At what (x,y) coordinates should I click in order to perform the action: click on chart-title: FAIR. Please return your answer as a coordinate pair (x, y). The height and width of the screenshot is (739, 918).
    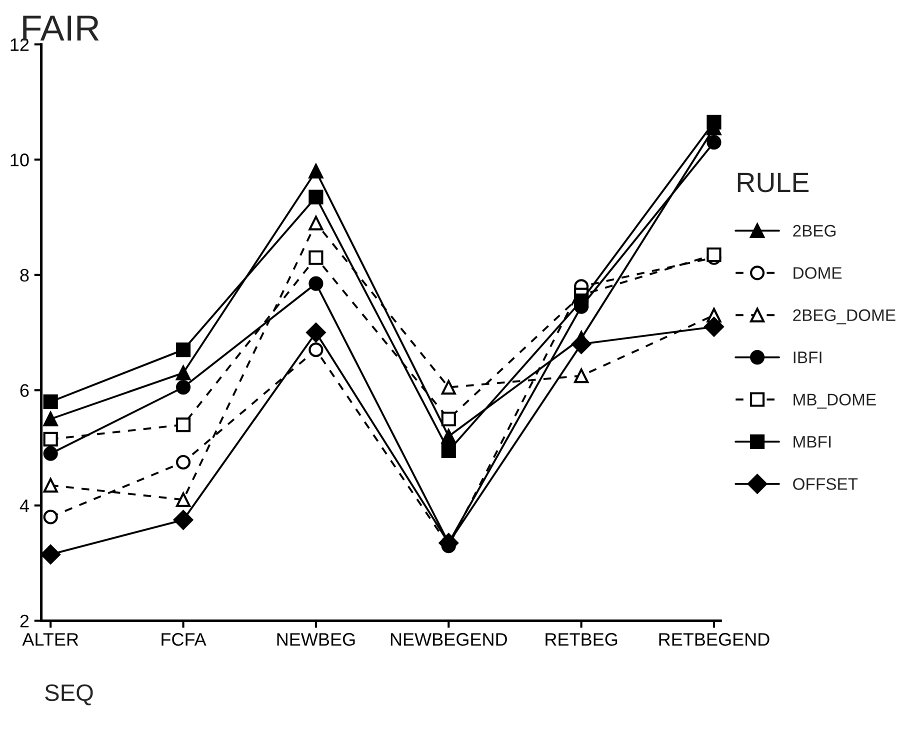
    Looking at the image, I should click on (61, 28).